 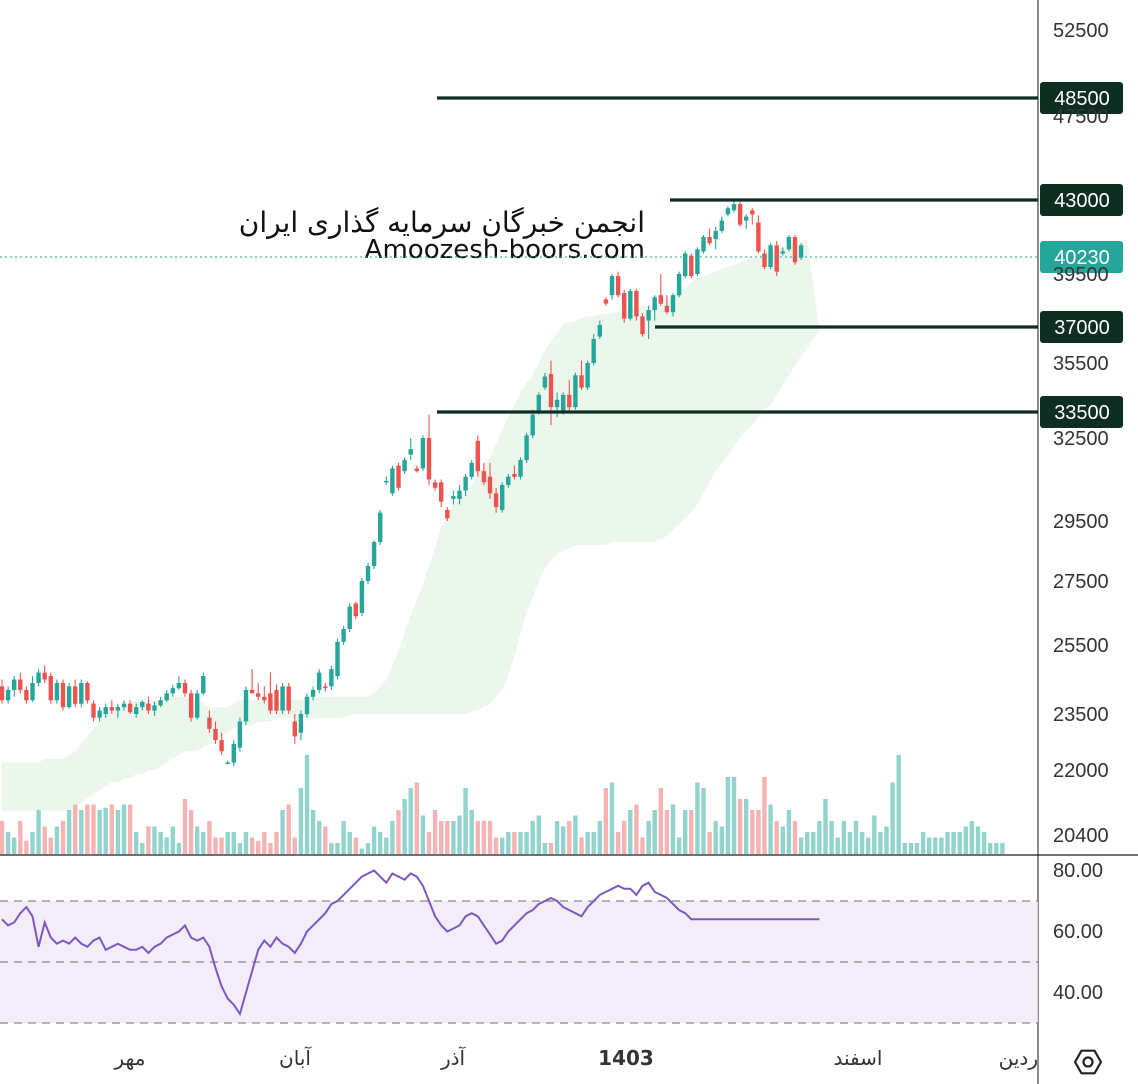 What do you see at coordinates (1088, 1062) in the screenshot?
I see `gear-icon` at bounding box center [1088, 1062].